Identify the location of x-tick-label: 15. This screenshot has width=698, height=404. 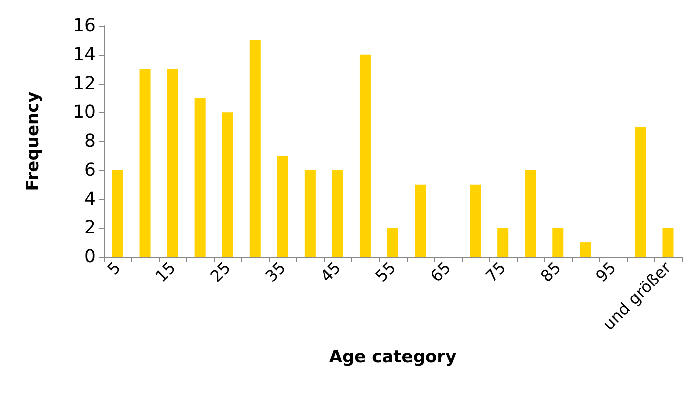
(166, 272).